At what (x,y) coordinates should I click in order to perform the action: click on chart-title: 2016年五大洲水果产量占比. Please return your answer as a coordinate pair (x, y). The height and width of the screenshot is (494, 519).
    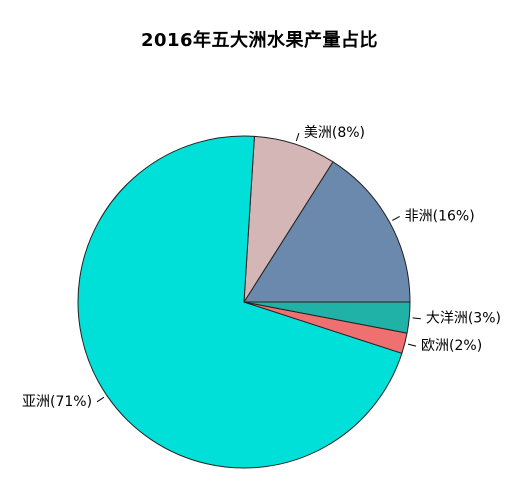
    Looking at the image, I should click on (259, 40).